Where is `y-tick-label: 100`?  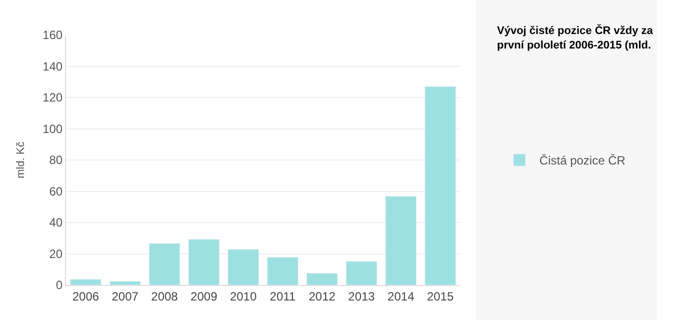 y-tick-label: 100 is located at coordinates (52, 129).